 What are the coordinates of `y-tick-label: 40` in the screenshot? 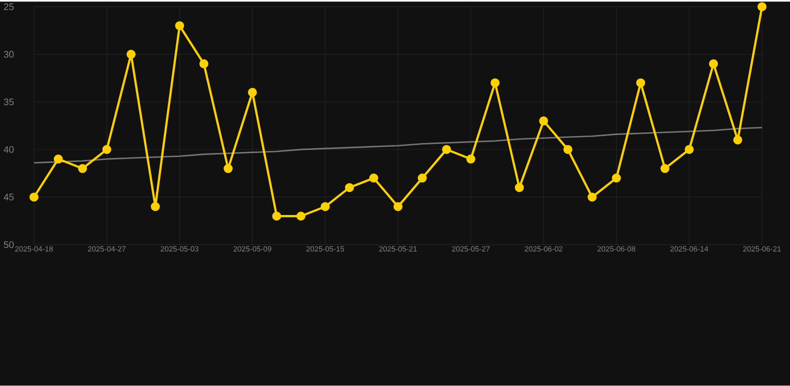 It's located at (9, 150).